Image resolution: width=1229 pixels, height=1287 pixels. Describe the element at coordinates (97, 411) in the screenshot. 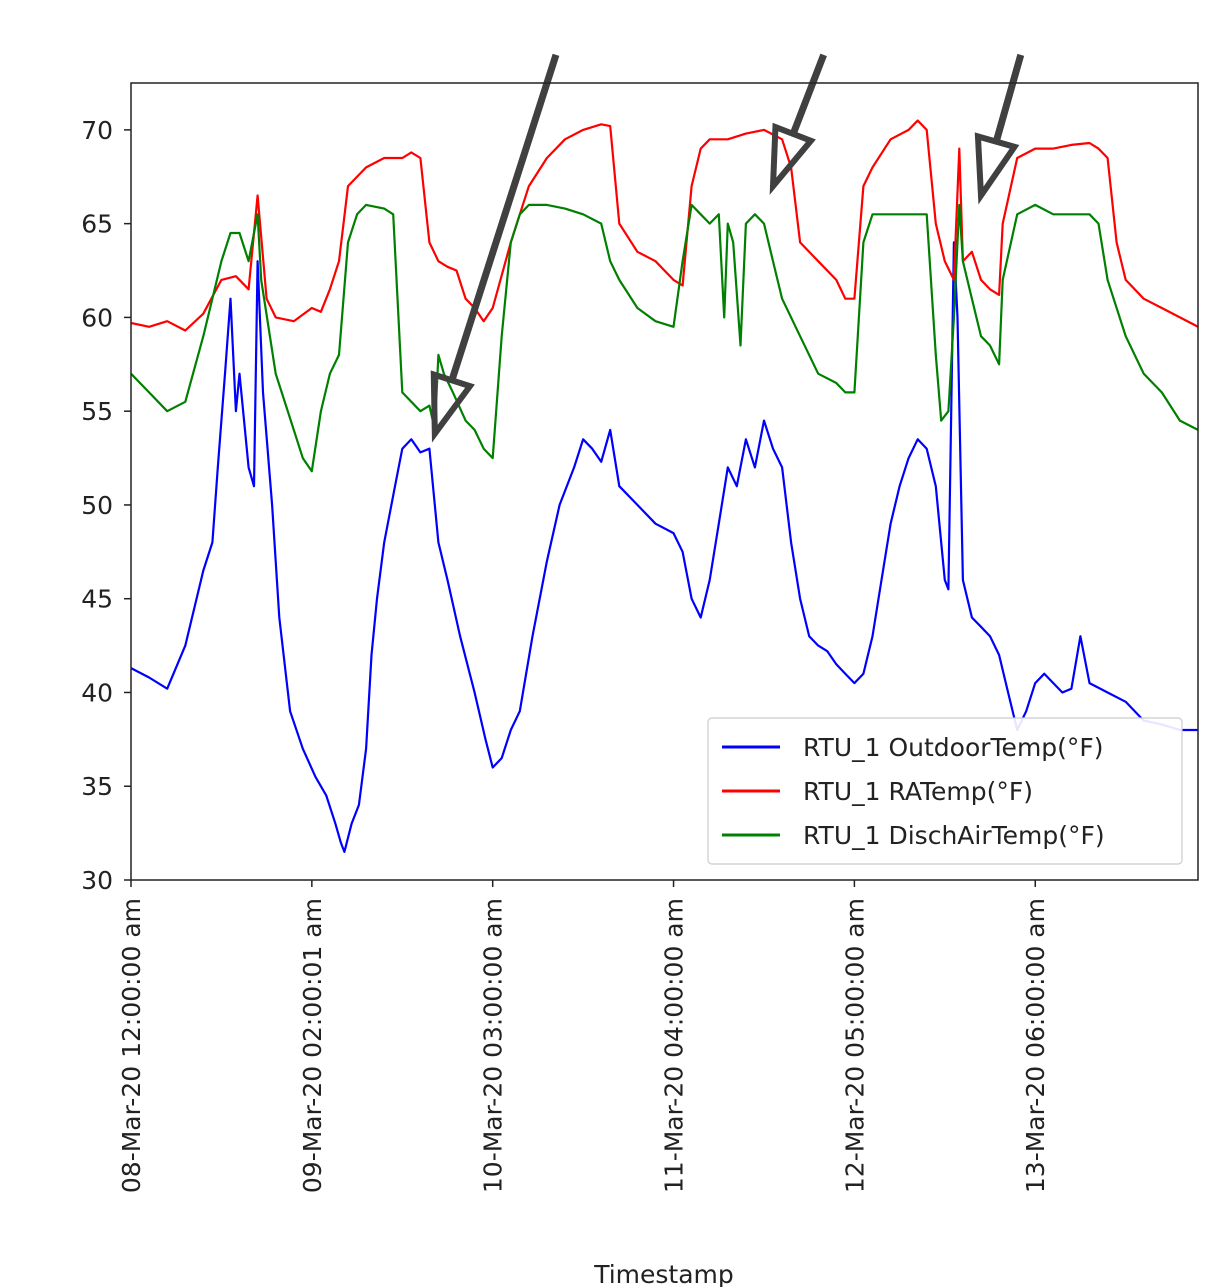

I see `y-tick-label: 55` at that location.